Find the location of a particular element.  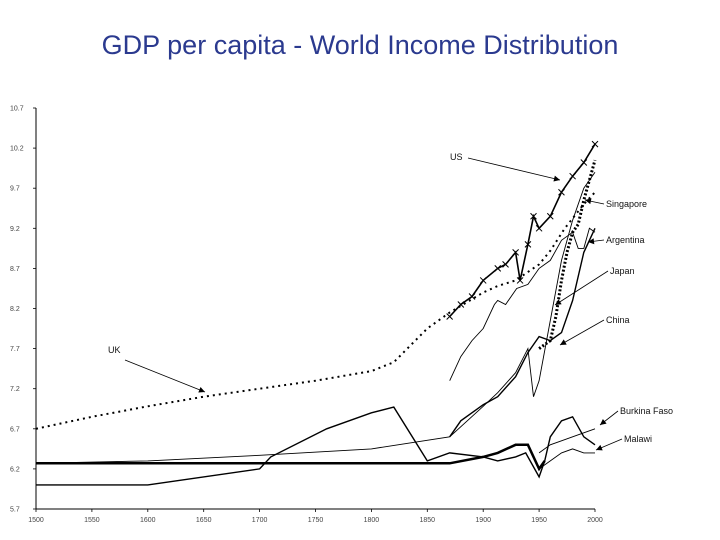

x-tick-label: 1950 is located at coordinates (539, 520).